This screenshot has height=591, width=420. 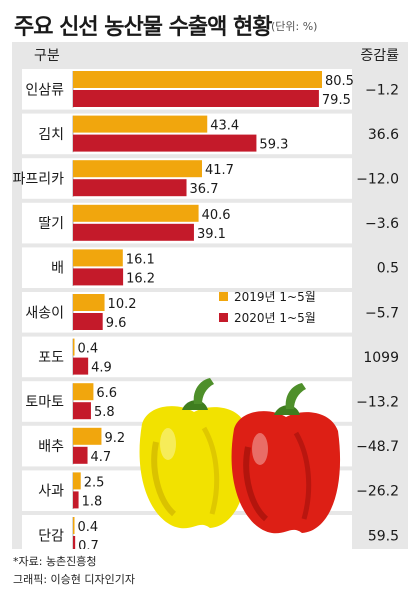 What do you see at coordinates (187, 357) in the screenshot?
I see `row-7-background` at bounding box center [187, 357].